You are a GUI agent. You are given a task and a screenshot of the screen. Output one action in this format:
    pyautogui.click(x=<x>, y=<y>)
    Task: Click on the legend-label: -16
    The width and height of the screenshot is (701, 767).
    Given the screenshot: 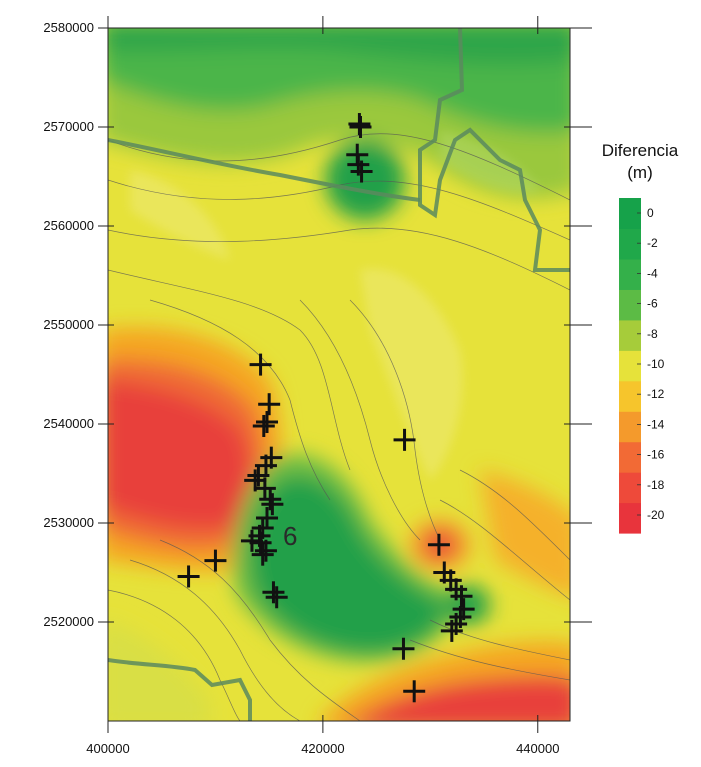 What is the action you would take?
    pyautogui.click(x=656, y=455)
    